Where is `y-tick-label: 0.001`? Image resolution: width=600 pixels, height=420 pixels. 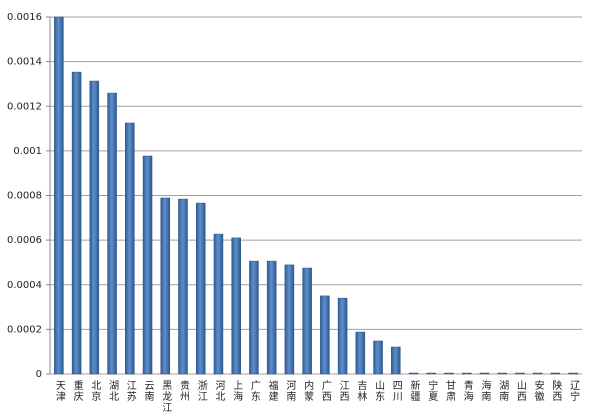 y-tick-label: 0.001 is located at coordinates (27, 151).